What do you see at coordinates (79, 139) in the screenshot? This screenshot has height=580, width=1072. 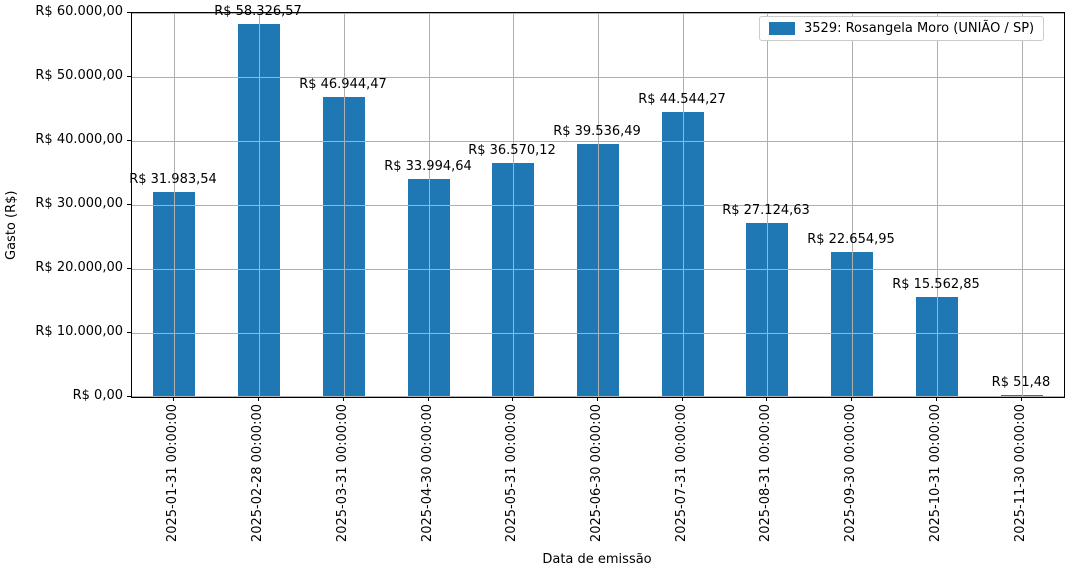 I see `y-tick-label: R$ 40.000,00` at bounding box center [79, 139].